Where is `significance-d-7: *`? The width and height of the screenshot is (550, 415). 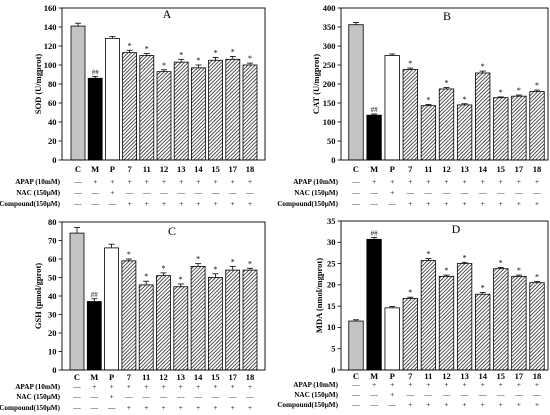 significance-d-7: * is located at coordinates (410, 292).